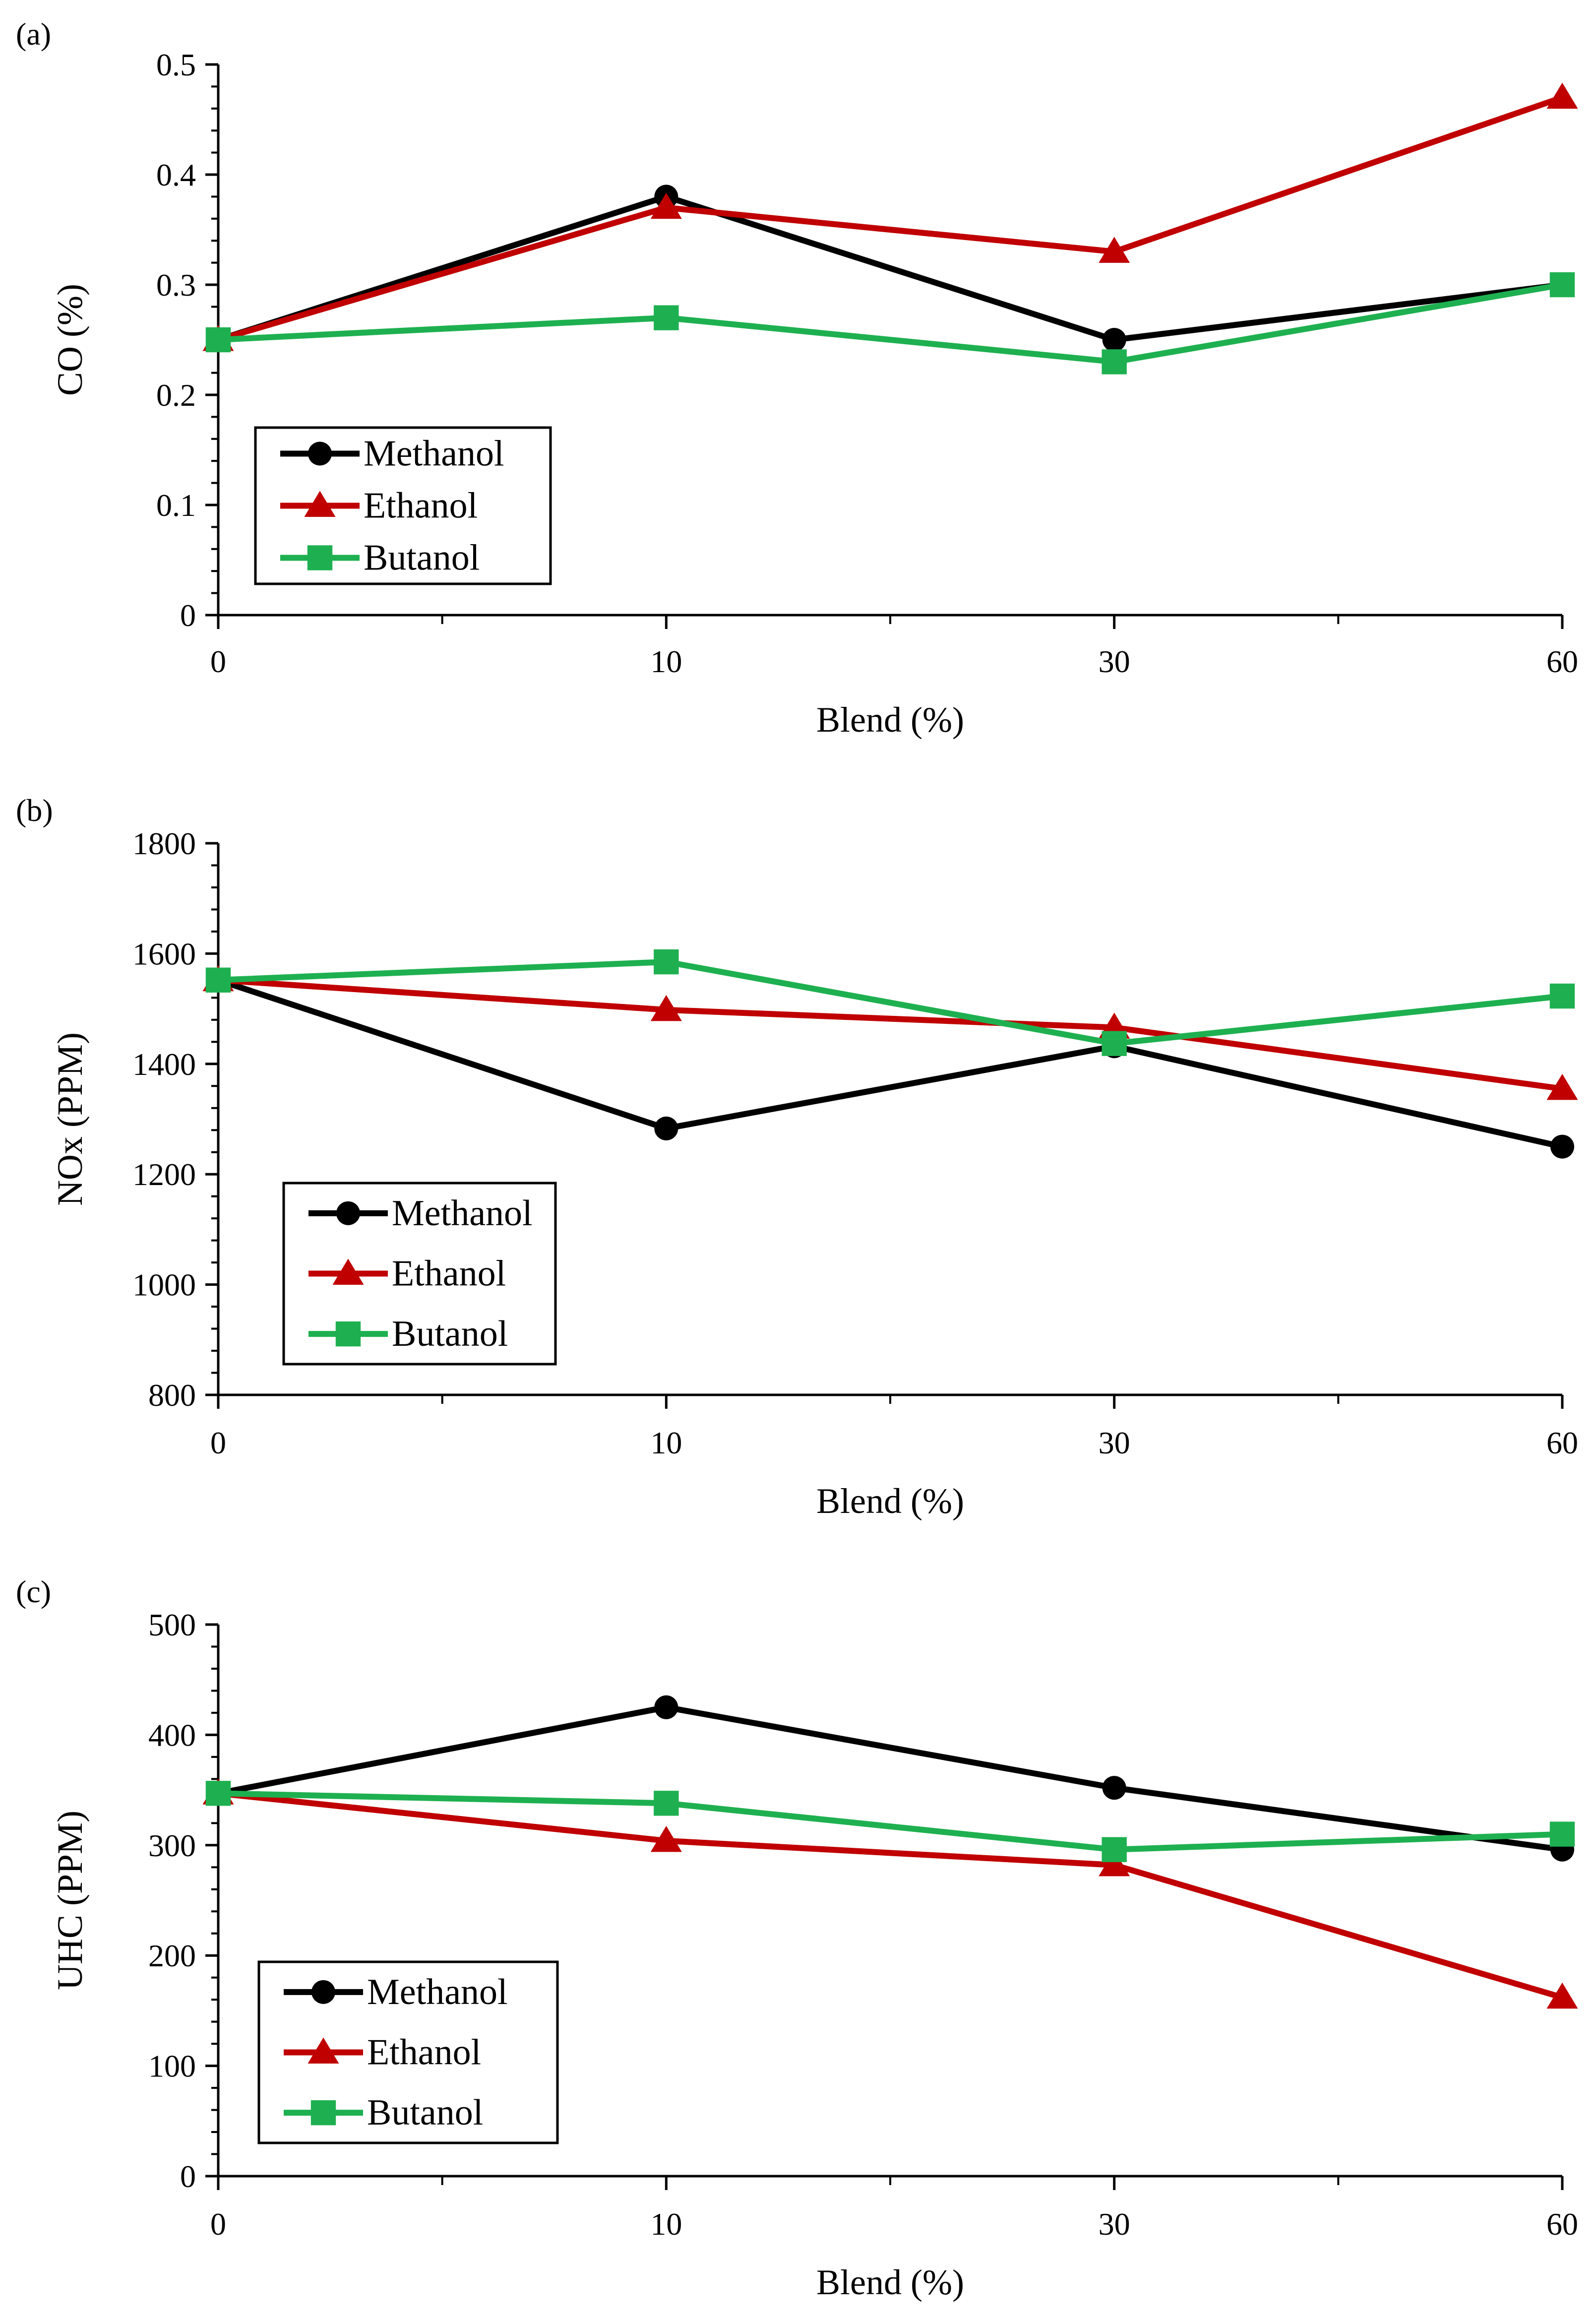 This screenshot has width=1596, height=2320. What do you see at coordinates (172, 2066) in the screenshot?
I see `y-tick-label: 100` at bounding box center [172, 2066].